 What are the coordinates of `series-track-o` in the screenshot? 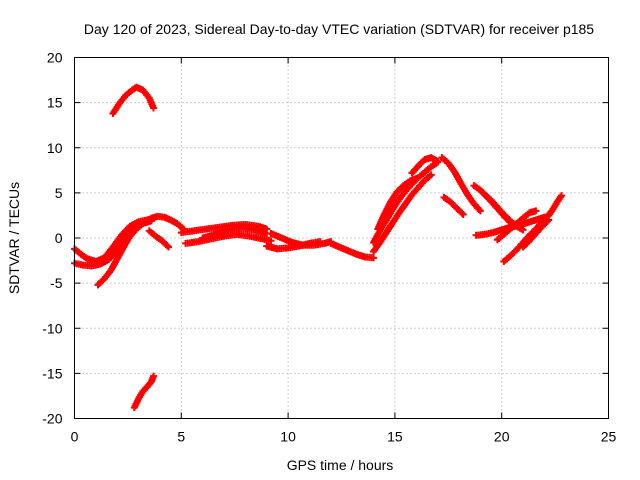 It's located at (402, 213).